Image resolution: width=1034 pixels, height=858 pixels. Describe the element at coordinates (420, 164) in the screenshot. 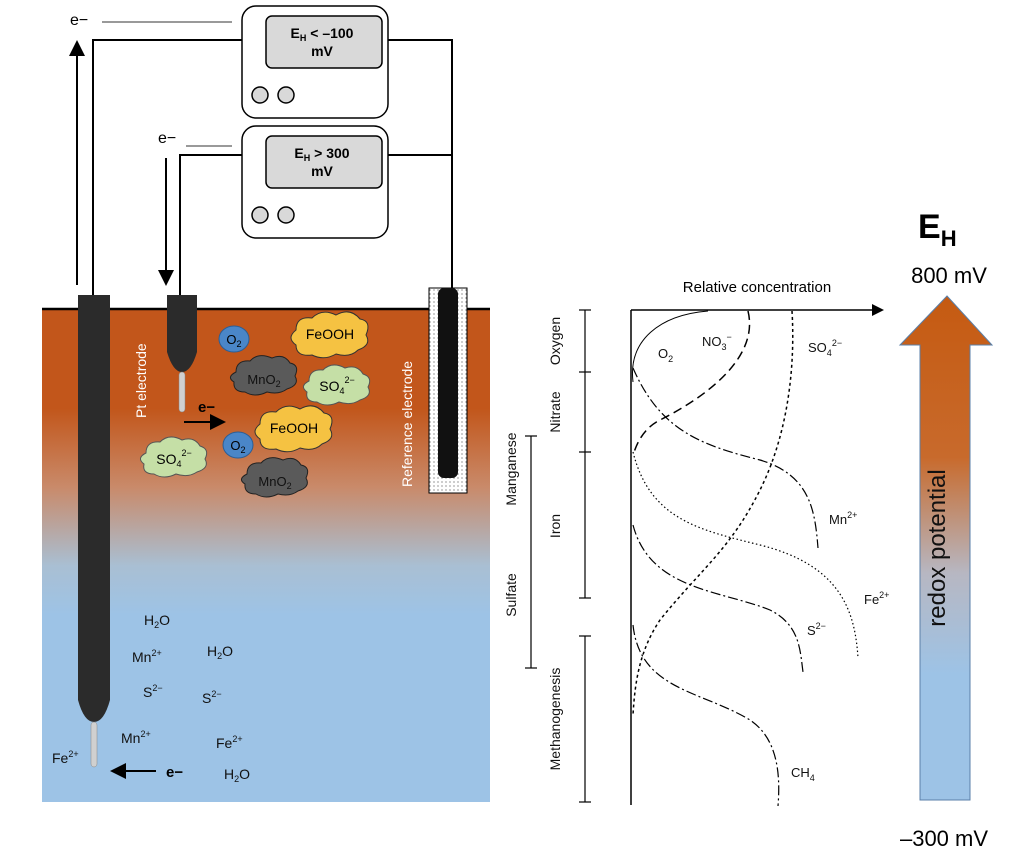

I see `wire-ref-top` at that location.